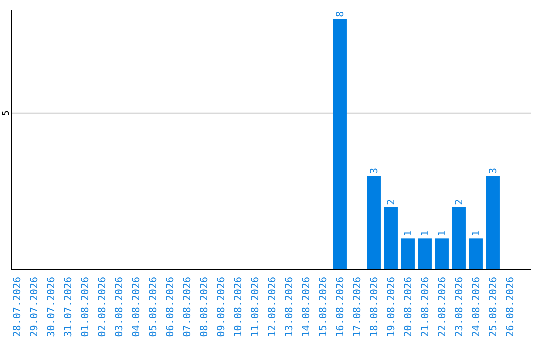 The image size is (540, 340). I want to click on x-tick-label: 17.08.2026, so click(358, 307).